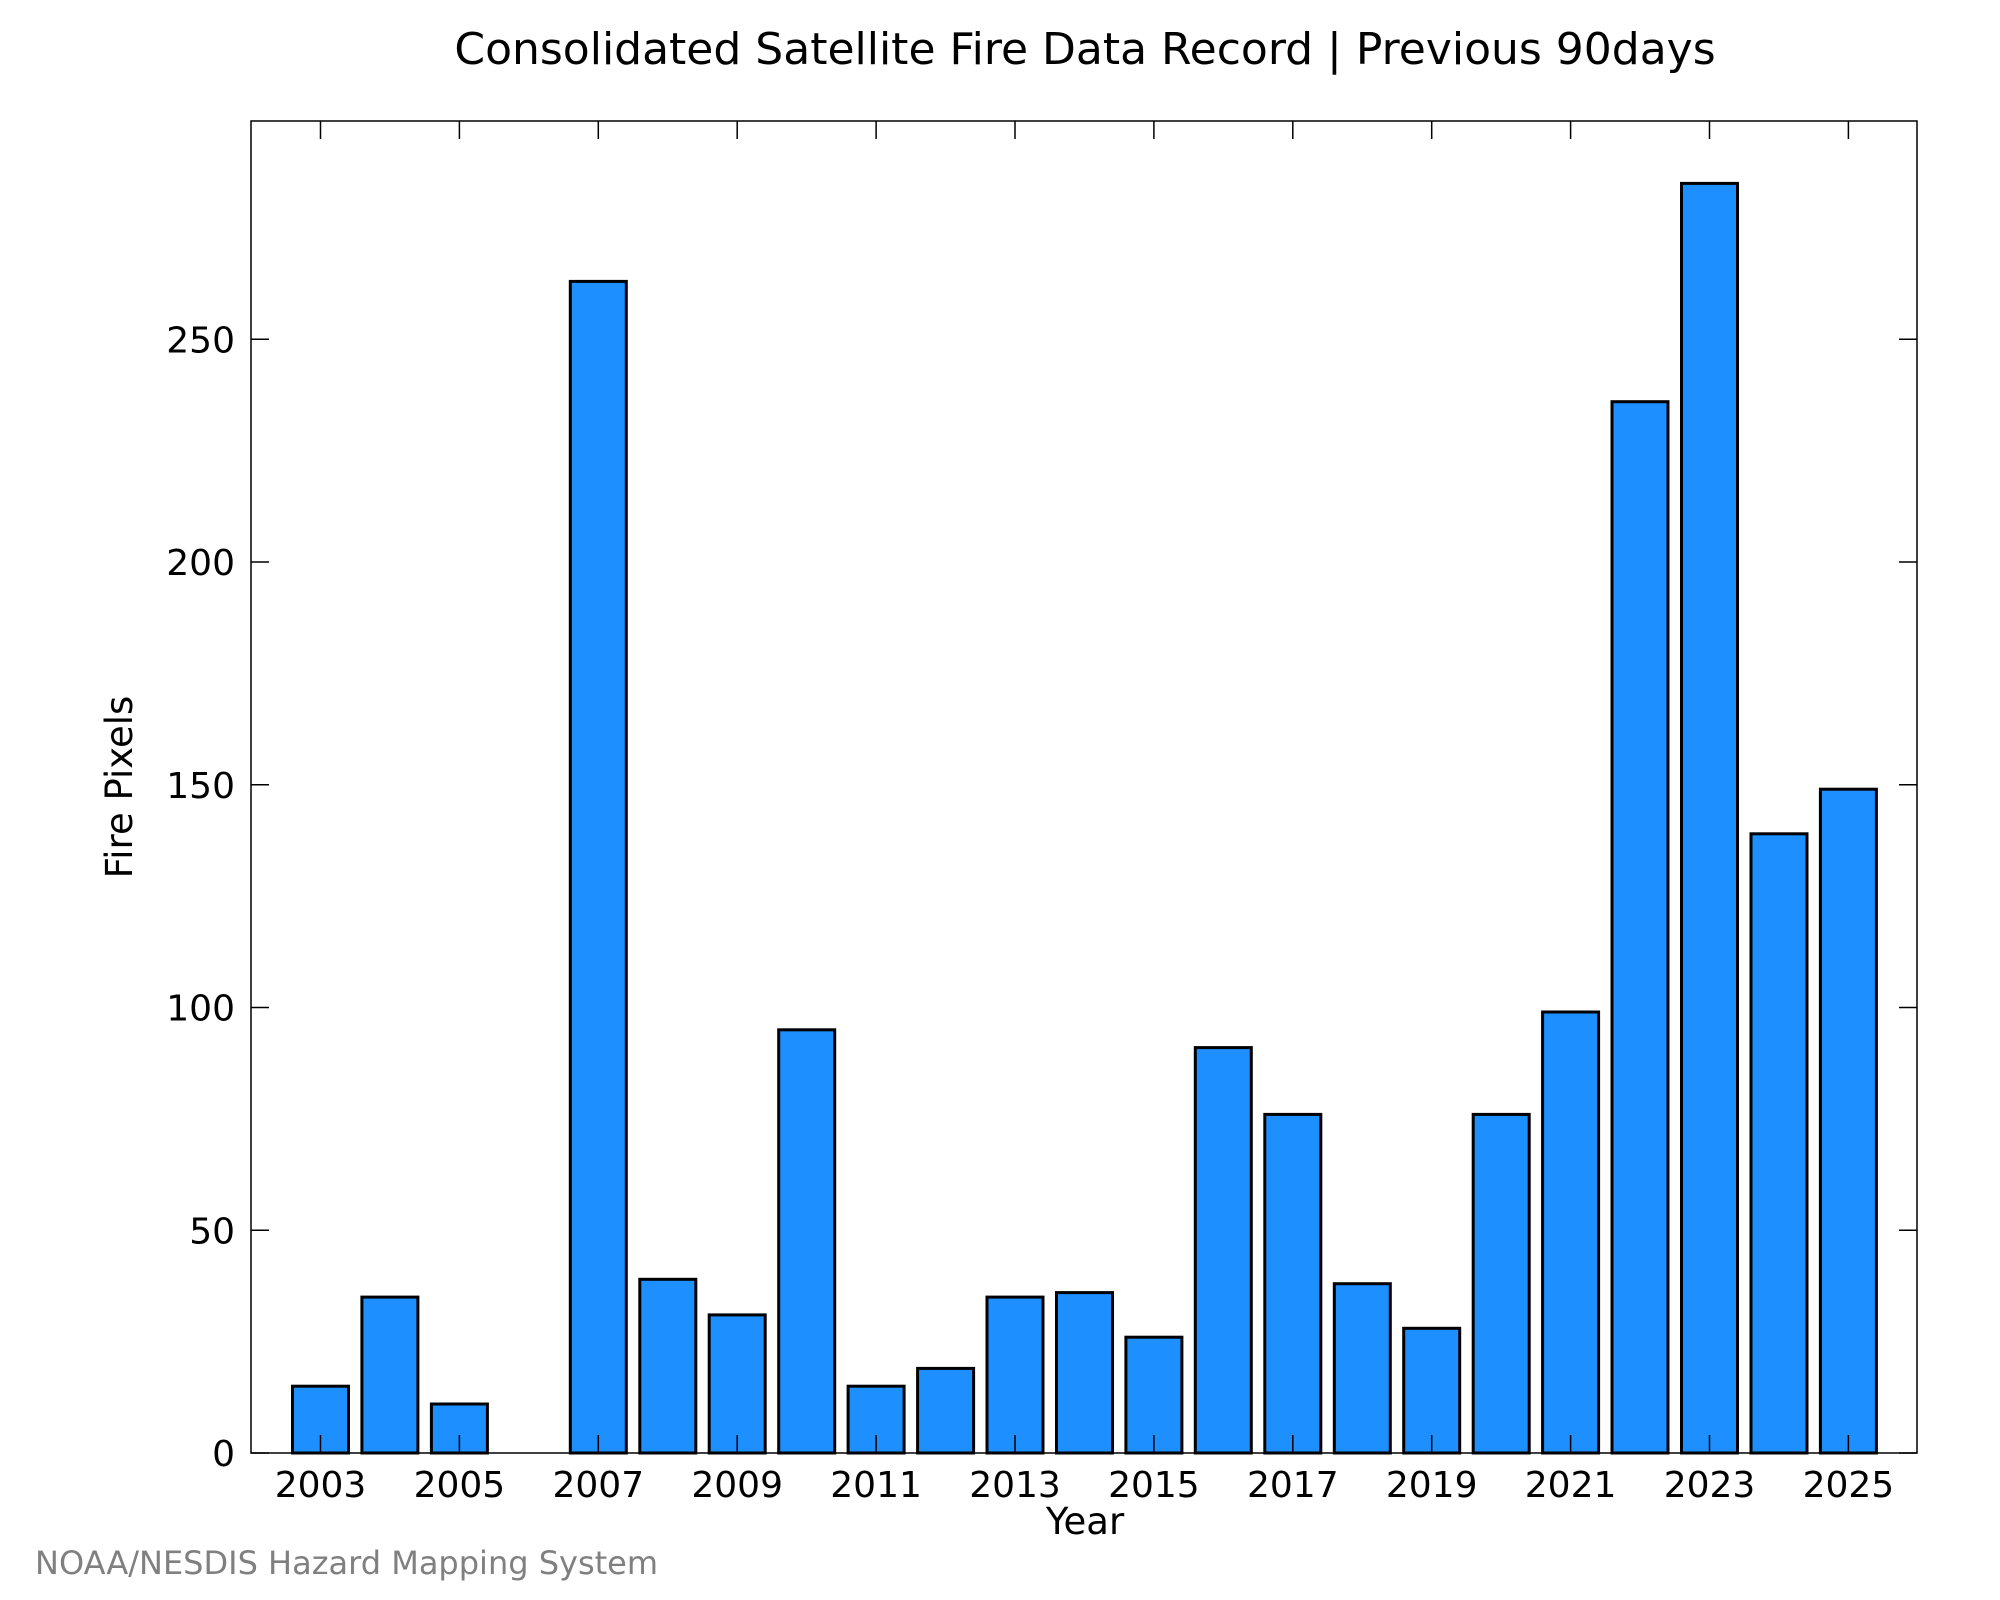  What do you see at coordinates (200, 340) in the screenshot?
I see `y-tick-label-250: 250` at bounding box center [200, 340].